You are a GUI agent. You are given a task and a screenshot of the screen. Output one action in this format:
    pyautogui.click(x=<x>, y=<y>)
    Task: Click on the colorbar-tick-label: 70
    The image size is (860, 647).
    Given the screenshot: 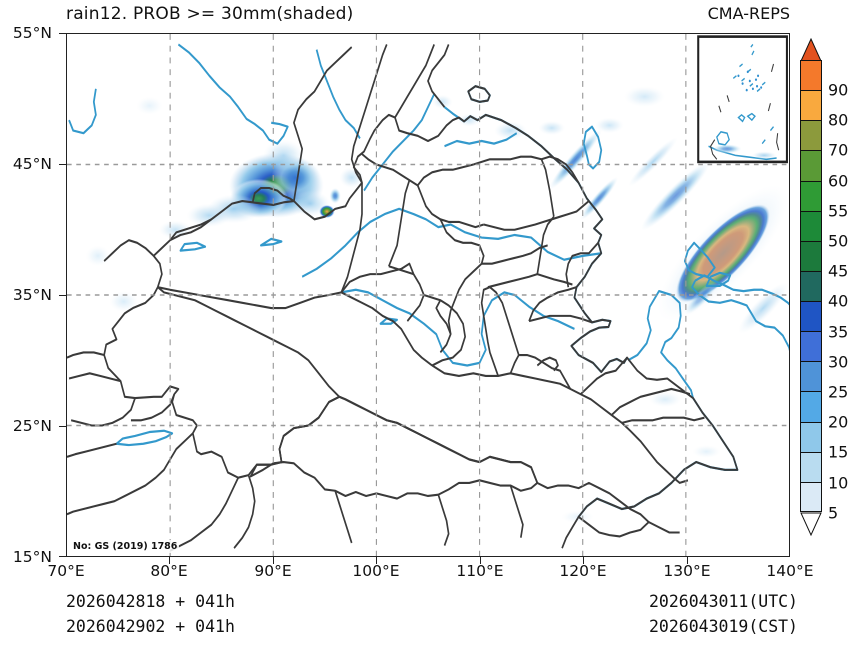 What is the action you would take?
    pyautogui.click(x=838, y=150)
    